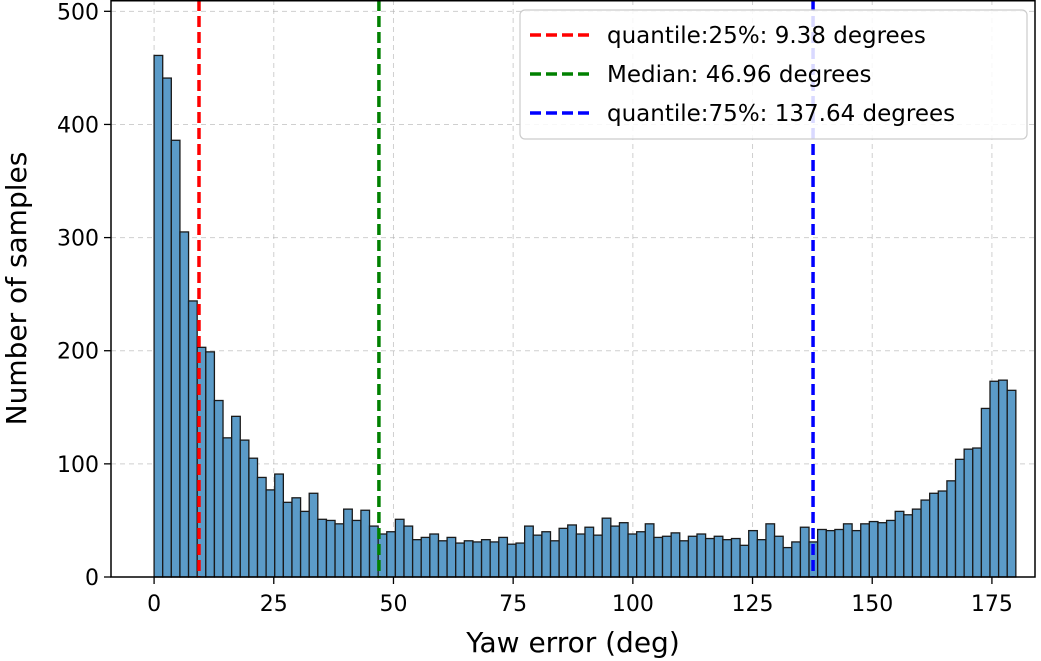  I want to click on legend-label: Median: 46.96 degrees, so click(739, 75).